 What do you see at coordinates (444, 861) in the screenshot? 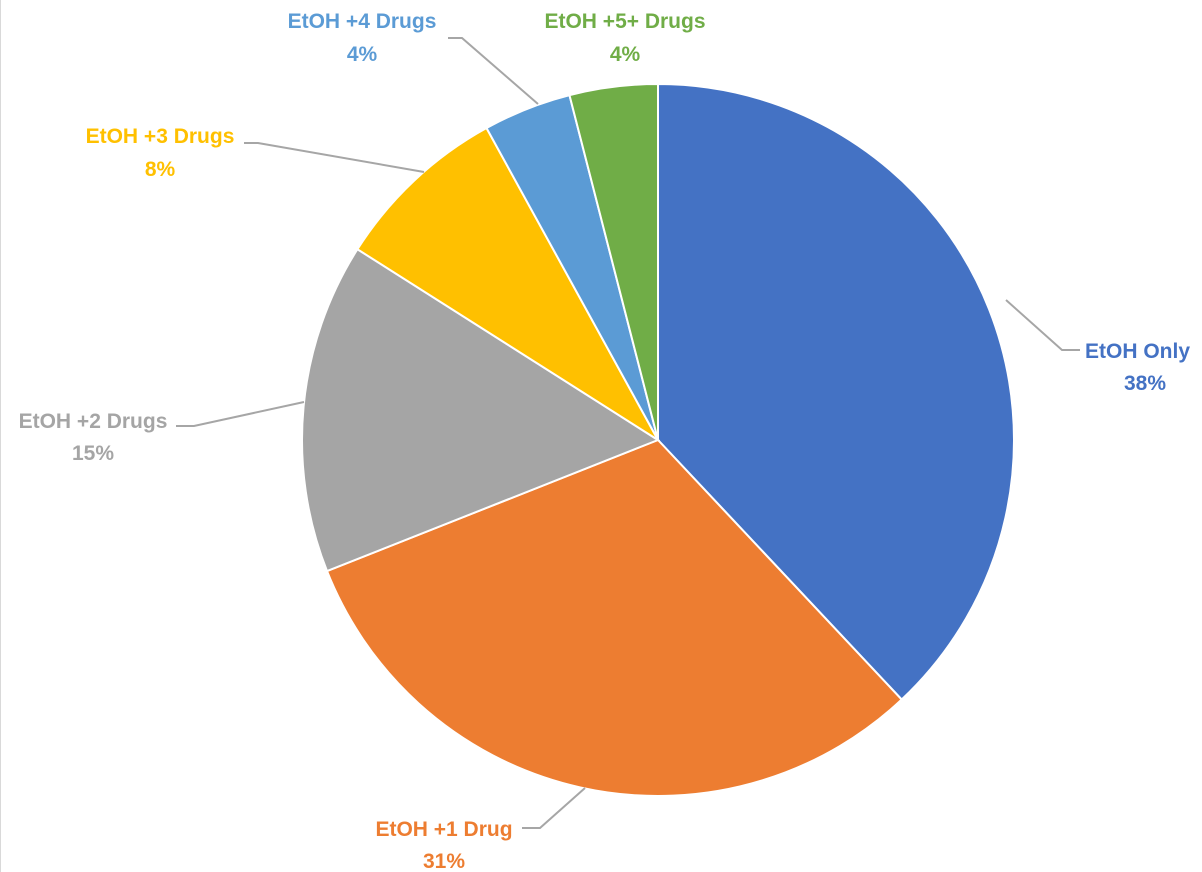
I see `slice-percent-etoh-plus-1-drug: 31%` at bounding box center [444, 861].